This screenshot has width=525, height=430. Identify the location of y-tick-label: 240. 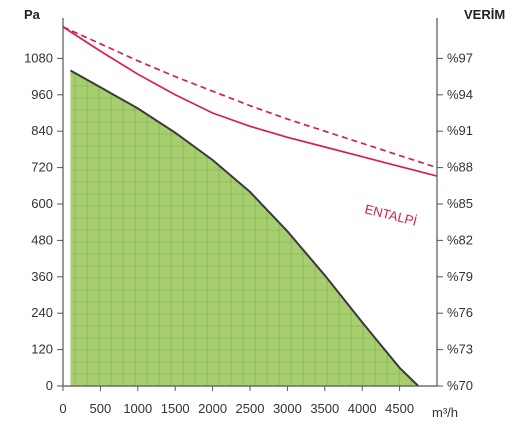
(42, 312).